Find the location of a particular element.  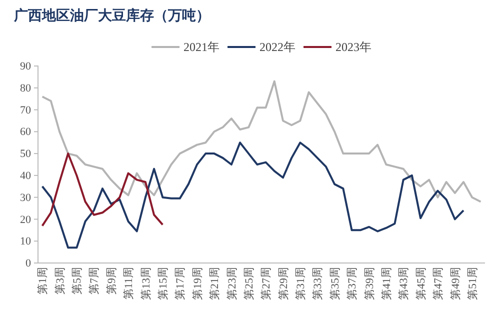

x-tick-label: 第1周 is located at coordinates (43, 280).